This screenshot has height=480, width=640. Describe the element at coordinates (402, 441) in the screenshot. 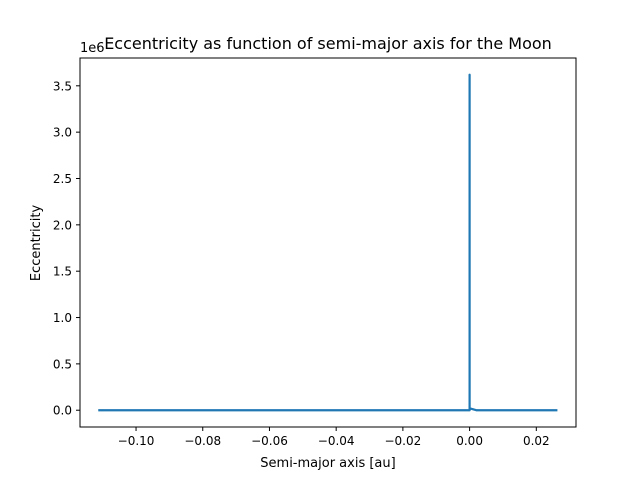

I see `x-tick-label: −0.02` at that location.